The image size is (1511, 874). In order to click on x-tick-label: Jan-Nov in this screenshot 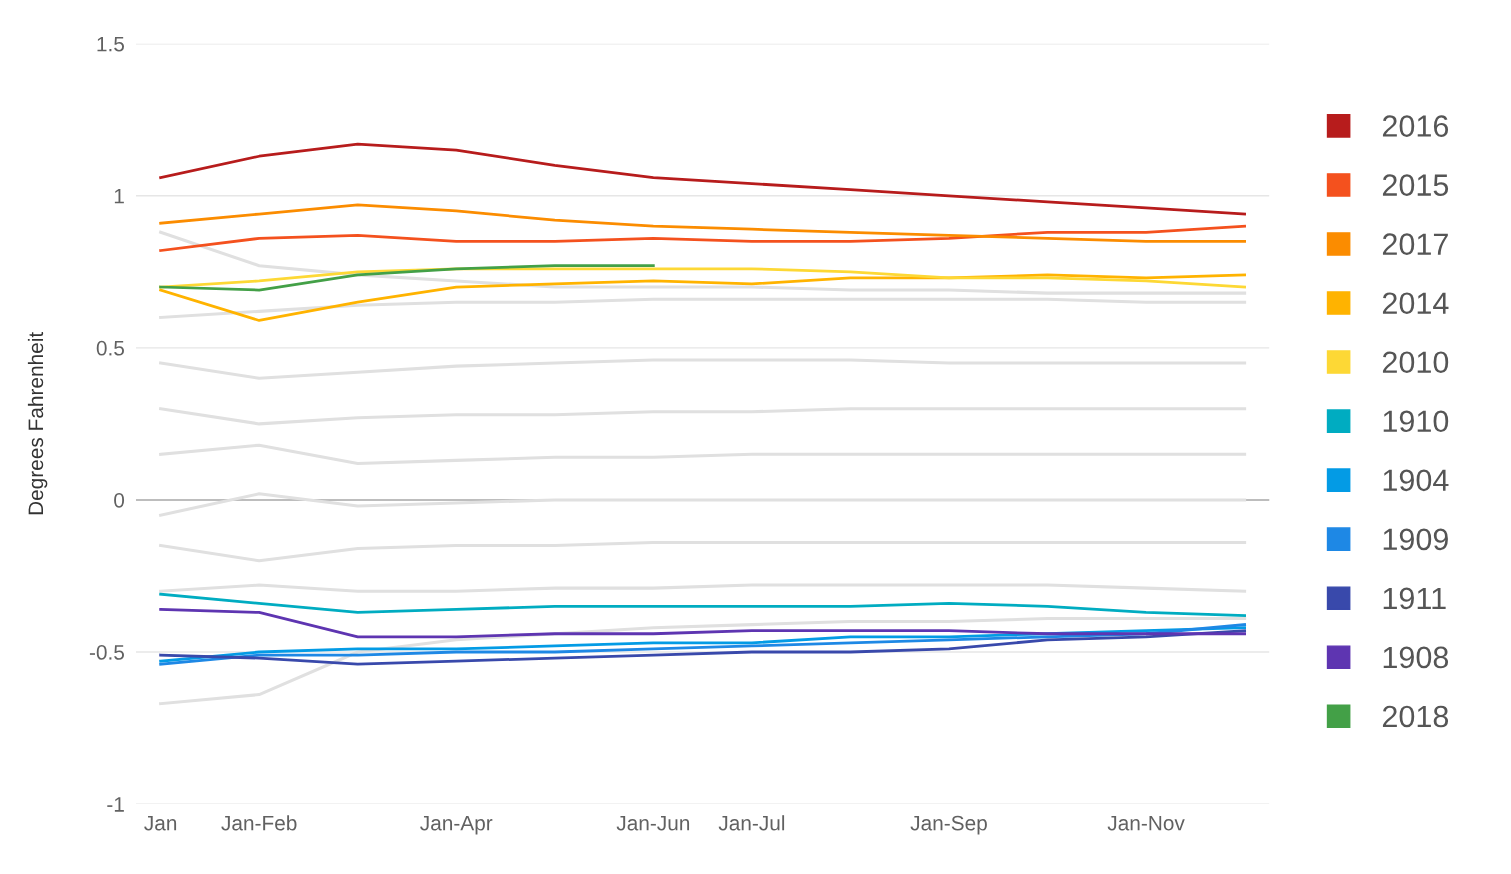, I will do `click(1146, 823)`.